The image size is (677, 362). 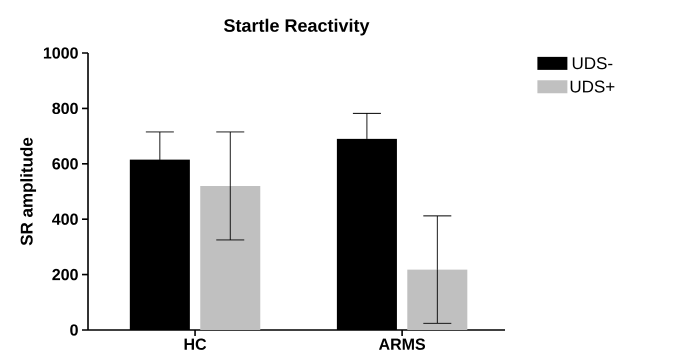 I want to click on y-tick-label: 800, so click(x=65, y=108).